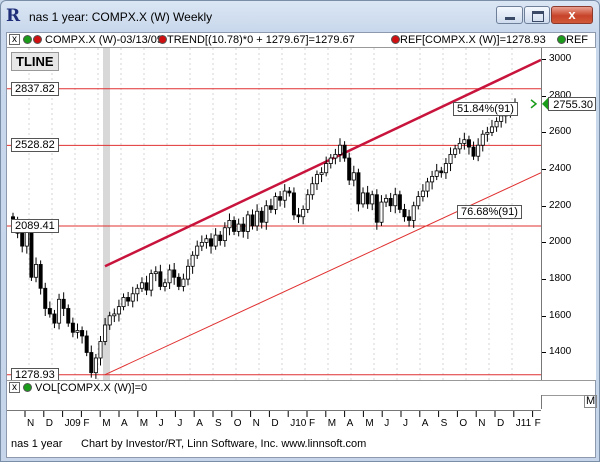 The width and height of the screenshot is (600, 462). Describe the element at coordinates (31, 423) in the screenshot. I see `x-tick-label: N` at that location.